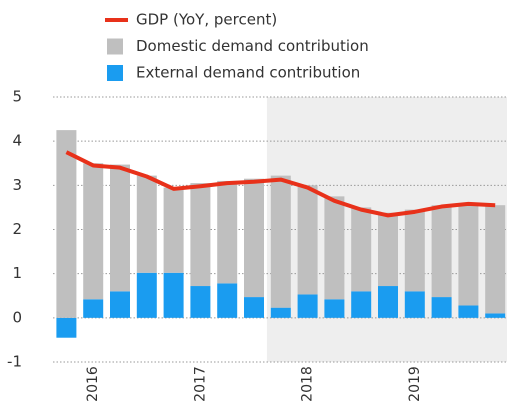 The width and height of the screenshot is (507, 405). What do you see at coordinates (17, 97) in the screenshot?
I see `y-tick-label: 5` at bounding box center [17, 97].